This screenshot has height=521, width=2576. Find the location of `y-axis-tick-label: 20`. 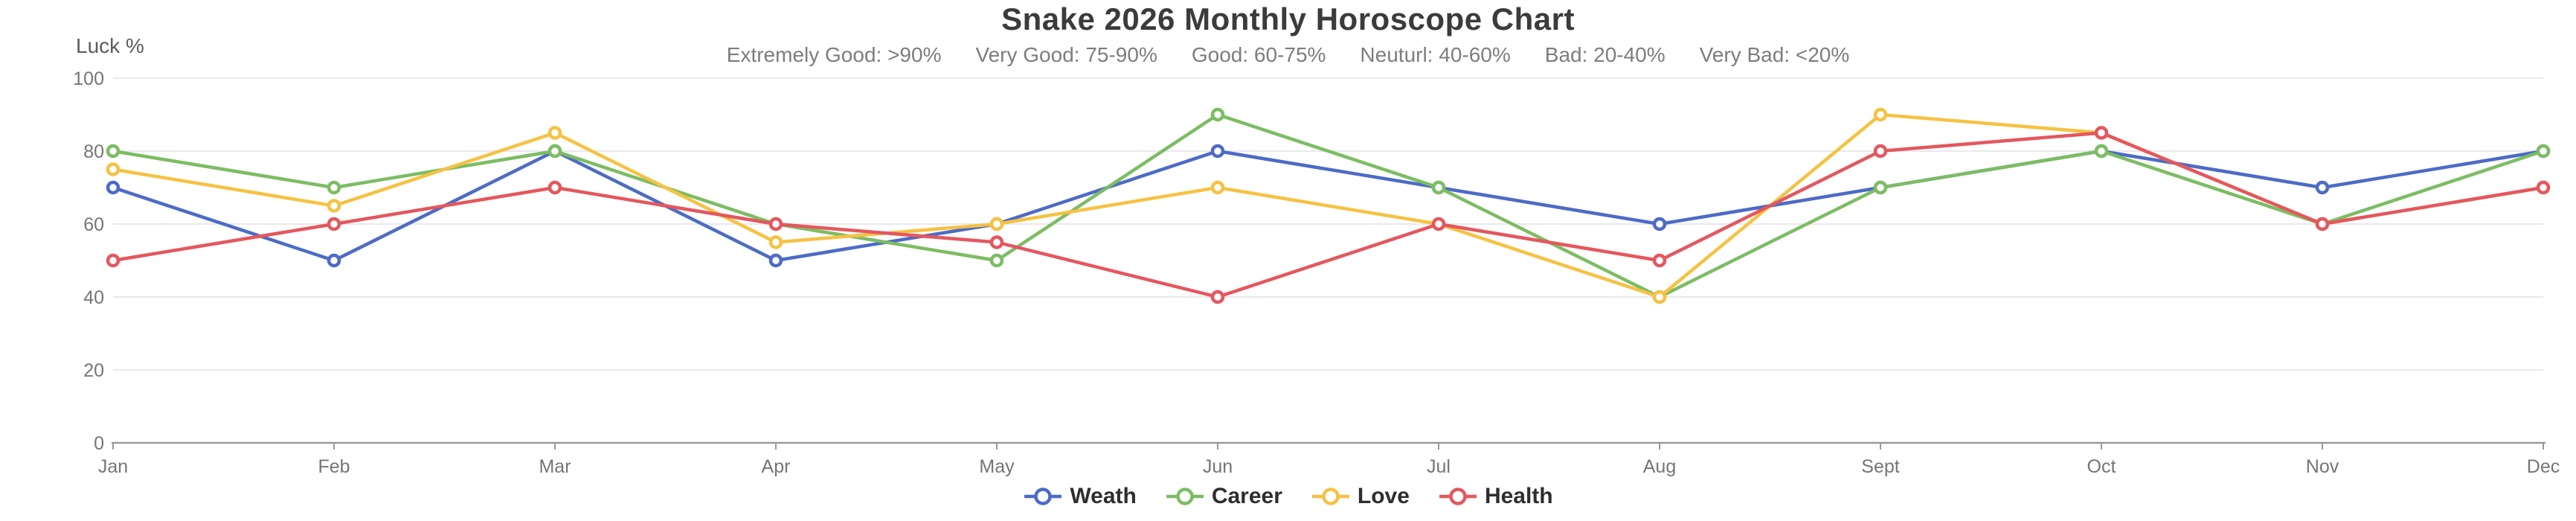

y-axis-tick-label: 20 is located at coordinates (93, 370).